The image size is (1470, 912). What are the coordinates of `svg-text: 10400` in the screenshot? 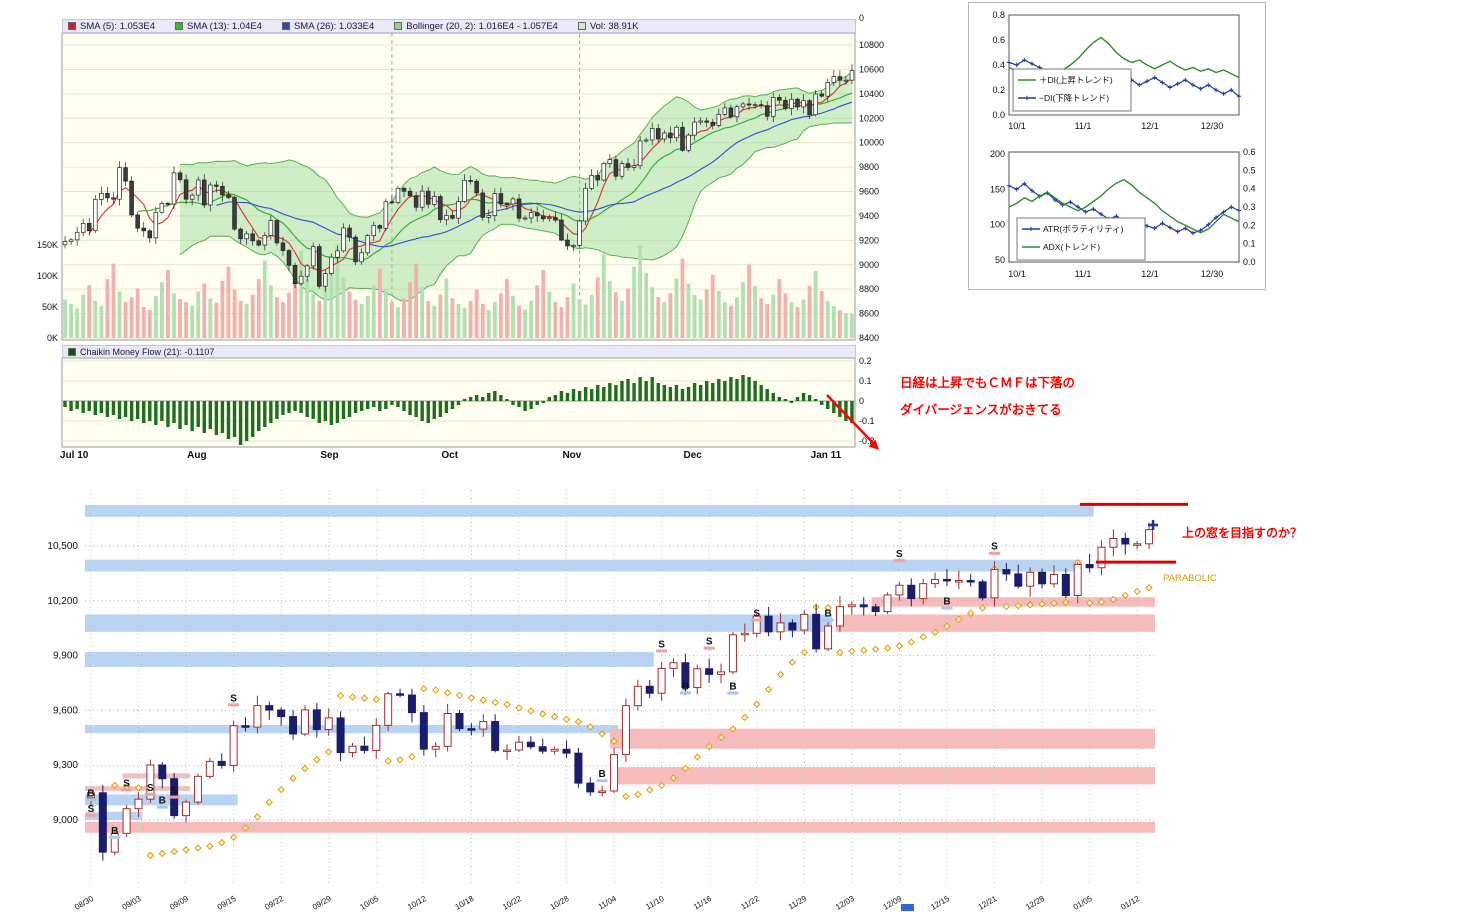 It's located at (871, 94).